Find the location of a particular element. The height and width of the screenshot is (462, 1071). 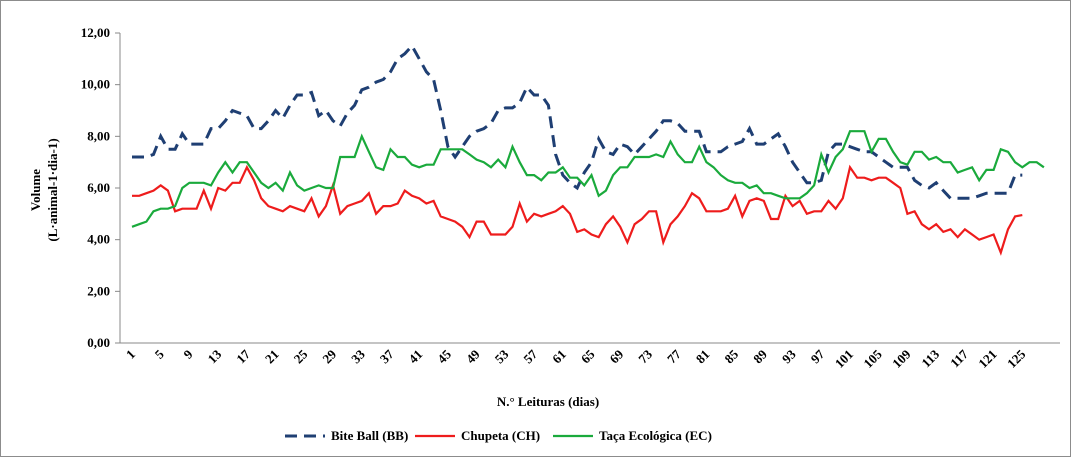

y-tick-label: 0,00 is located at coordinates (98, 342).